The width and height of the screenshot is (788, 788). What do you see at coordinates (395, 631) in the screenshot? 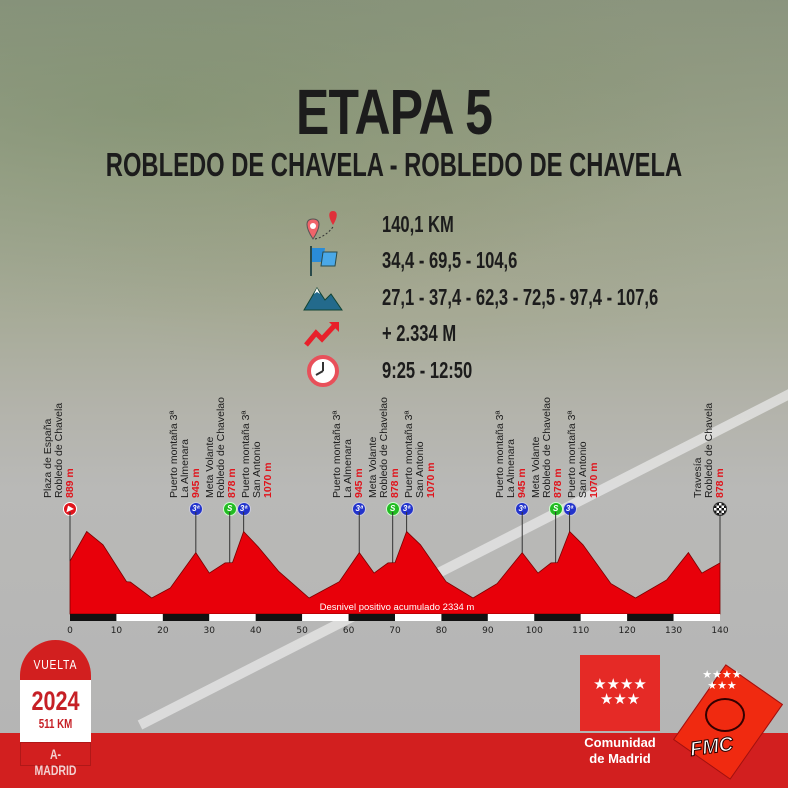
I see `x-tick-label: 70` at bounding box center [395, 631].